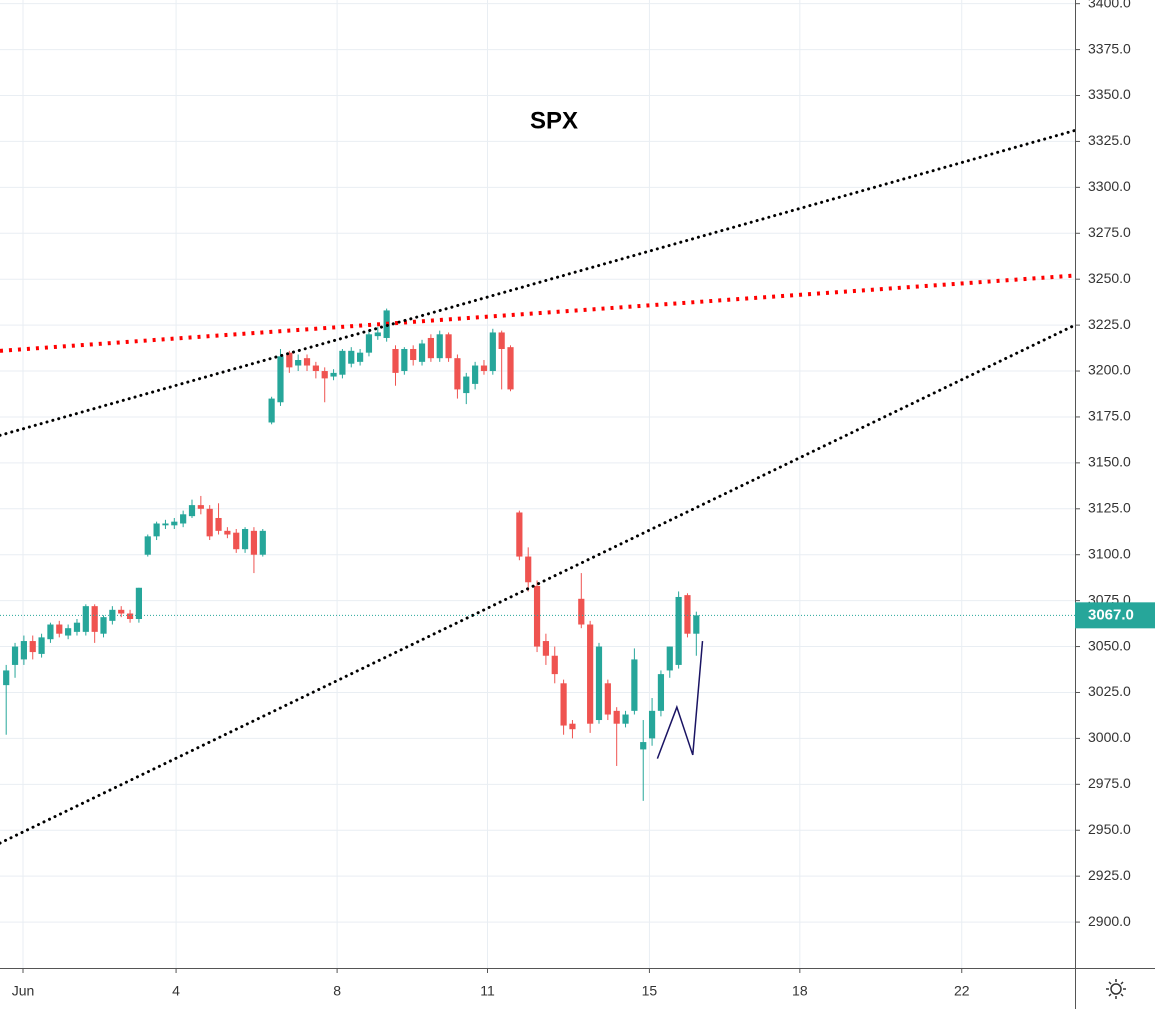  I want to click on x-tick-label: 15, so click(650, 991).